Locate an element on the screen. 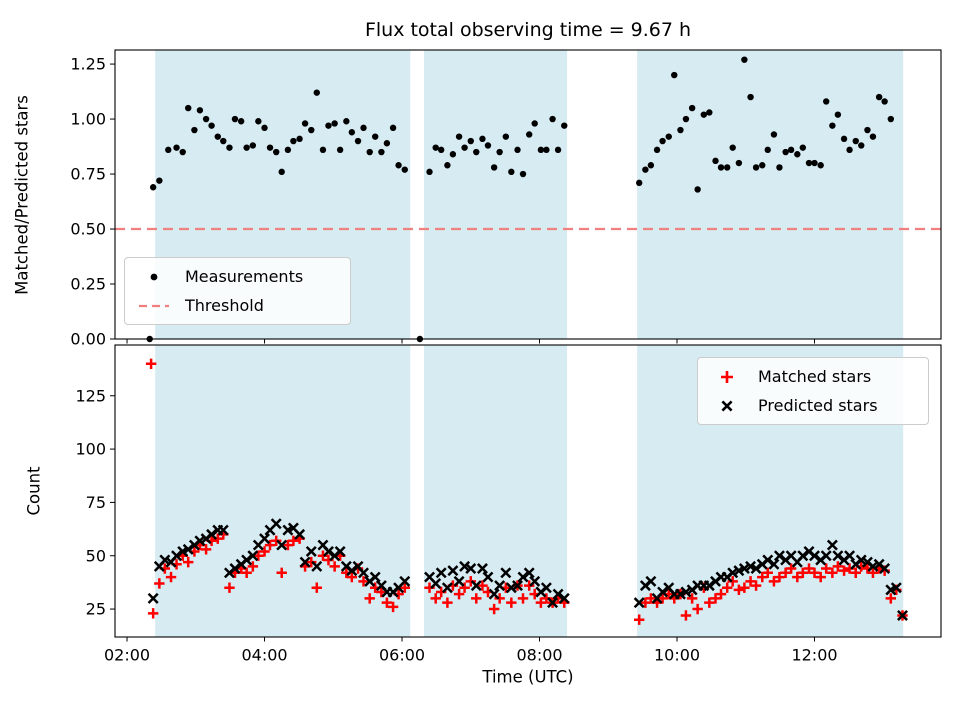 The height and width of the screenshot is (720, 960). x-tick-label: 10:00 is located at coordinates (677, 655).